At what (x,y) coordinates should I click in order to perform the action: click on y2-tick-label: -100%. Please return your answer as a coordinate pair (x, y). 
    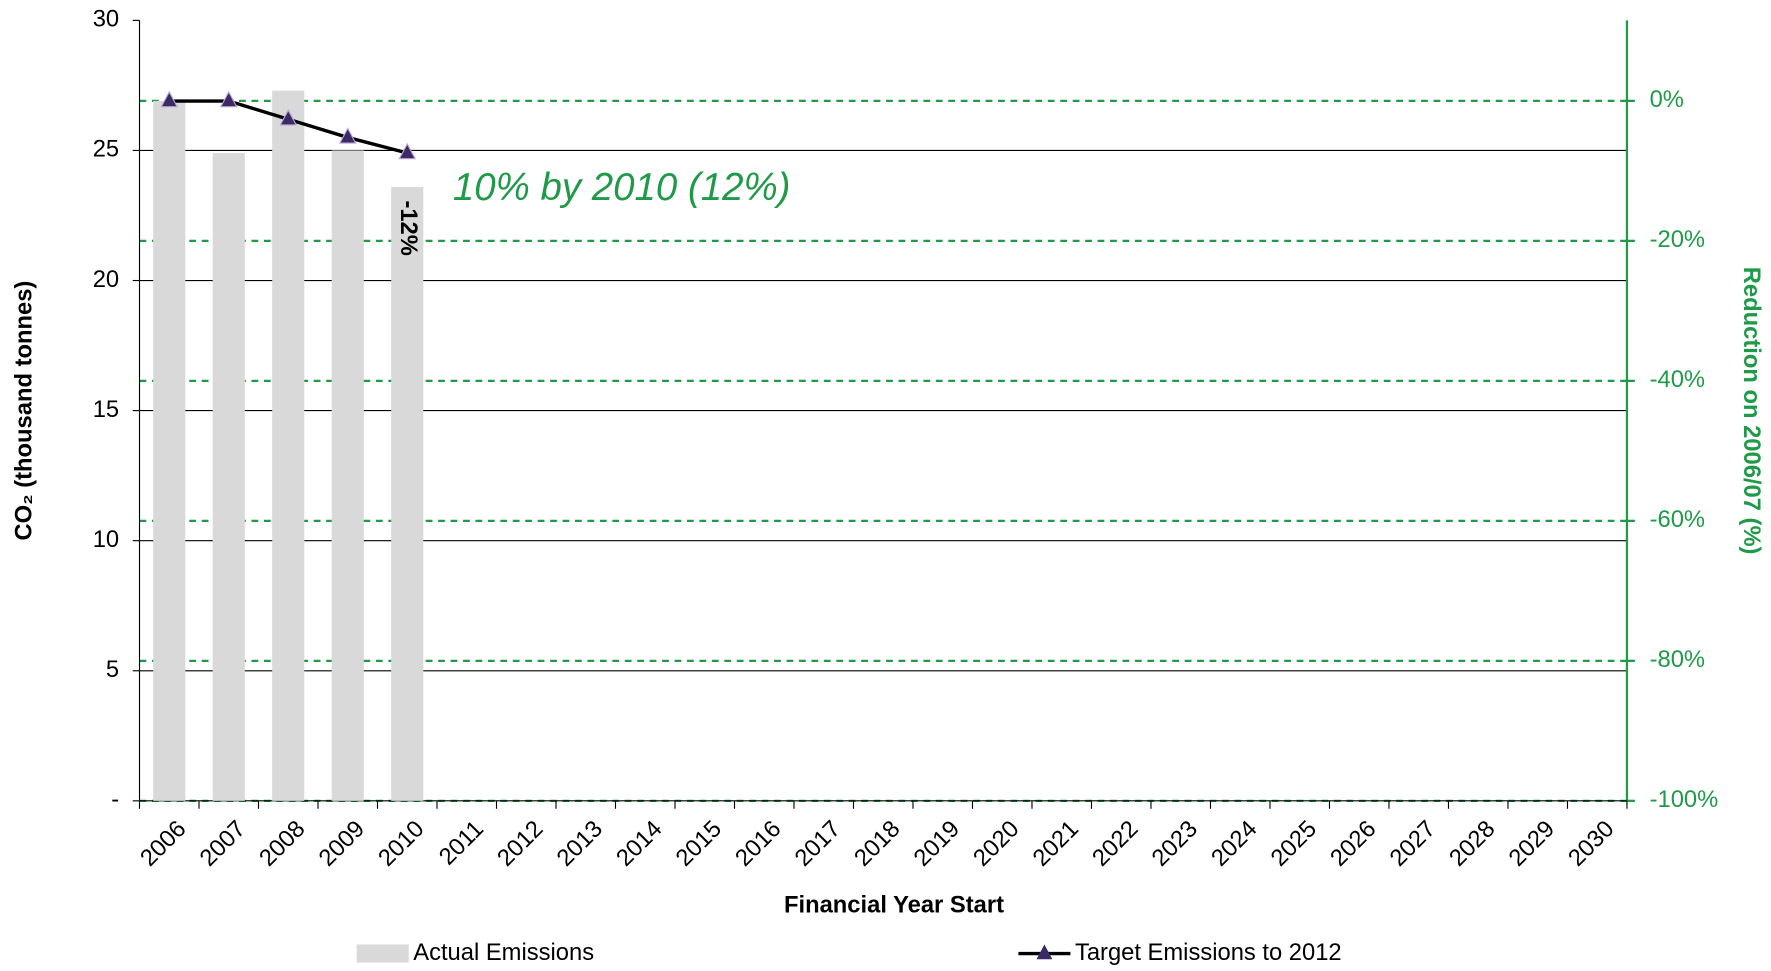
    Looking at the image, I should click on (1684, 799).